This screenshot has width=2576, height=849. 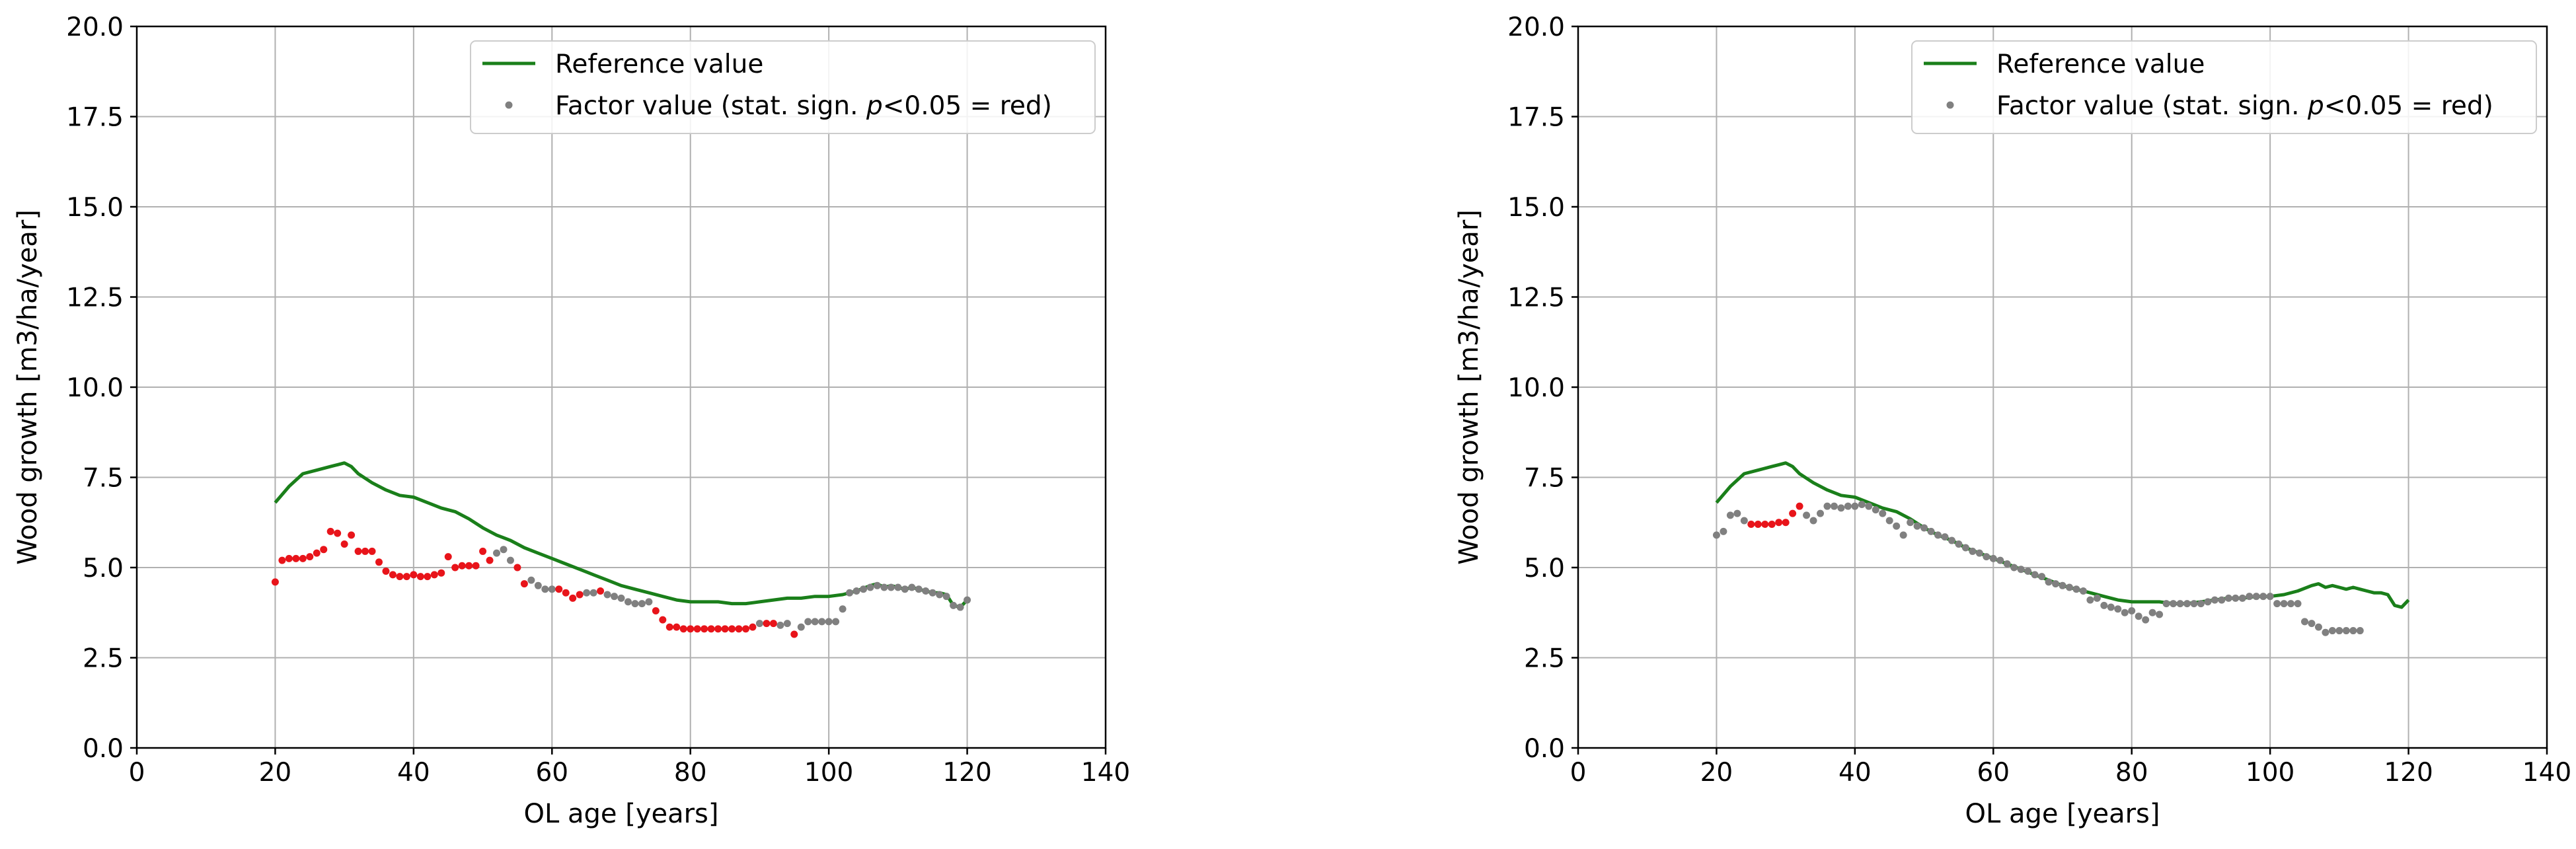 I want to click on legend-box, so click(x=2224, y=87).